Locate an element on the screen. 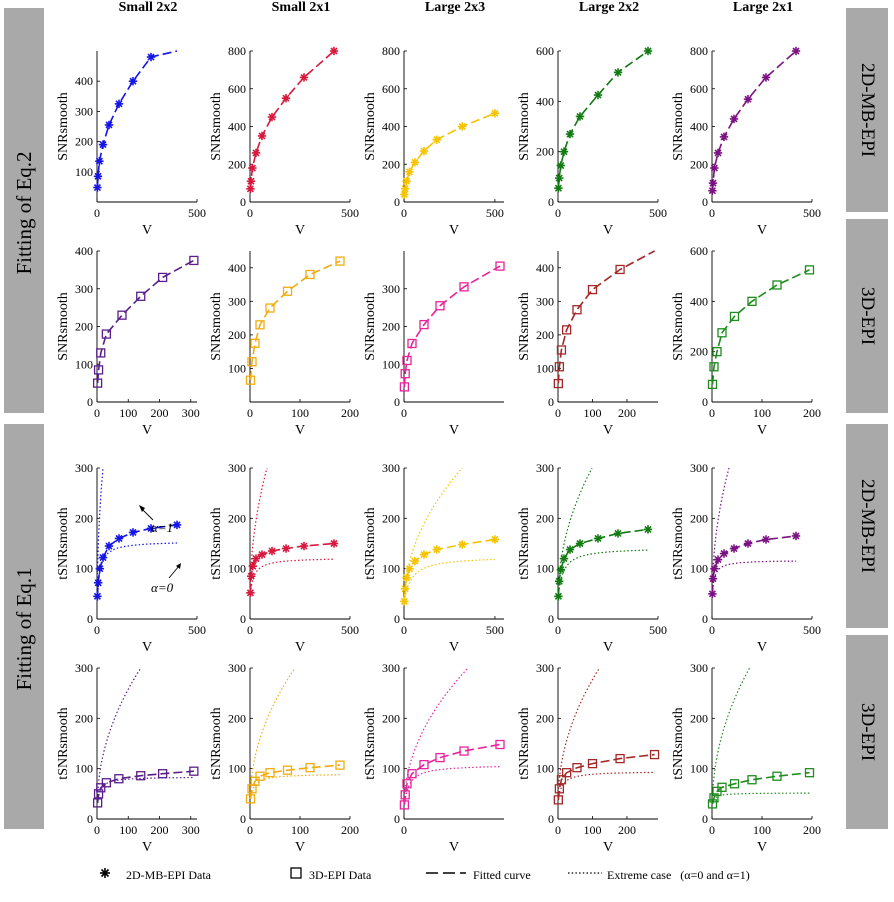 The width and height of the screenshot is (894, 902). legend-3d-marker is located at coordinates (296, 873).